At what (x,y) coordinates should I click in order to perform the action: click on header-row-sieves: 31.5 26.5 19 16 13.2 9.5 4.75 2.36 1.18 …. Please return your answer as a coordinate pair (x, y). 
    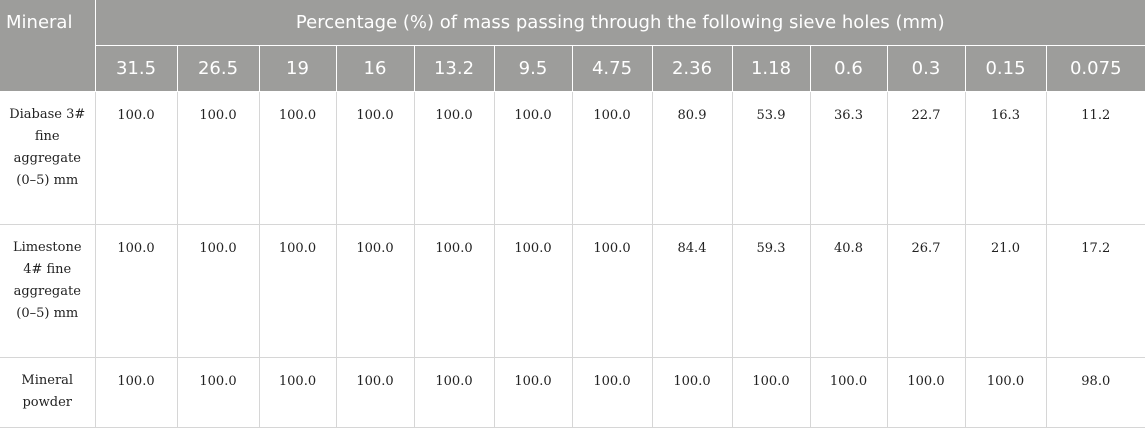
    Looking at the image, I should click on (572, 68).